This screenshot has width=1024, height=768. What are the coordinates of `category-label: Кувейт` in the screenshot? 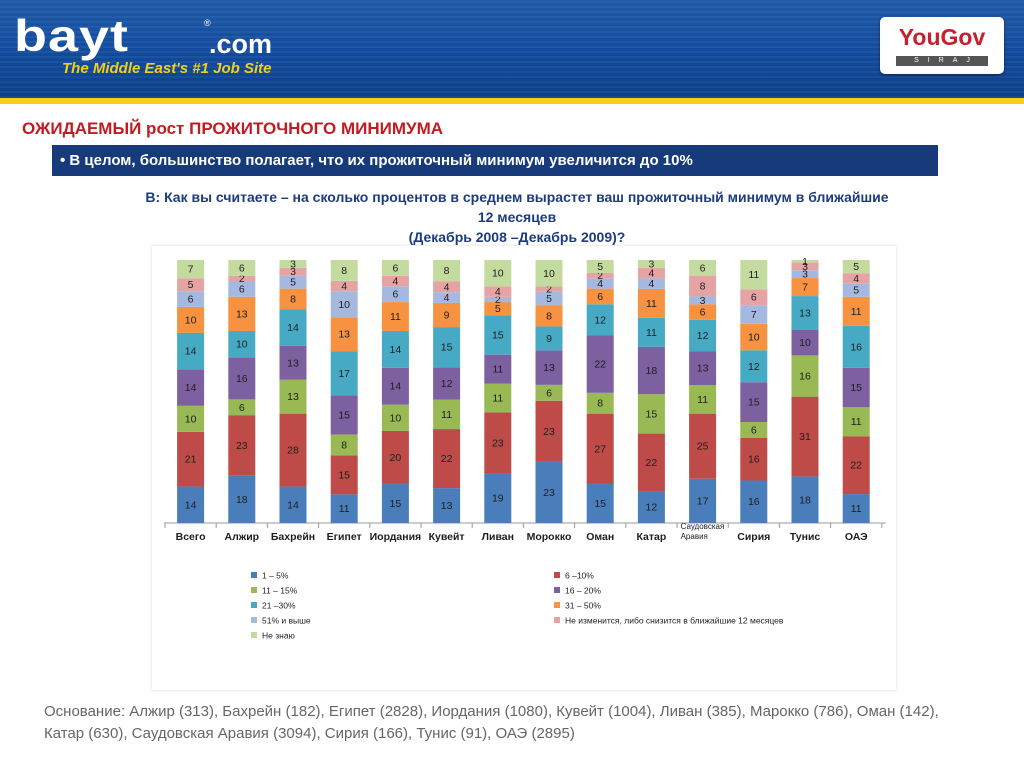 It's located at (447, 537).